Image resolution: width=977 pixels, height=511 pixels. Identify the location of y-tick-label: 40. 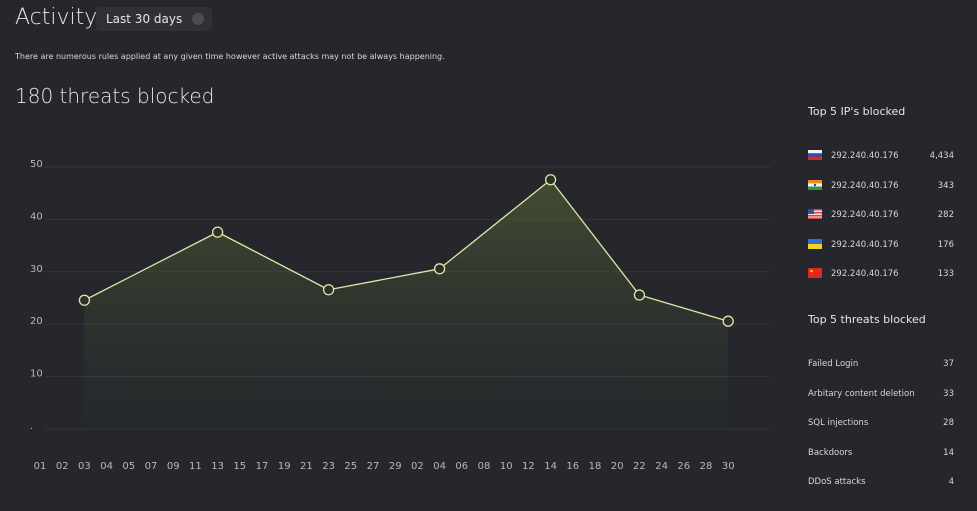
(36, 216).